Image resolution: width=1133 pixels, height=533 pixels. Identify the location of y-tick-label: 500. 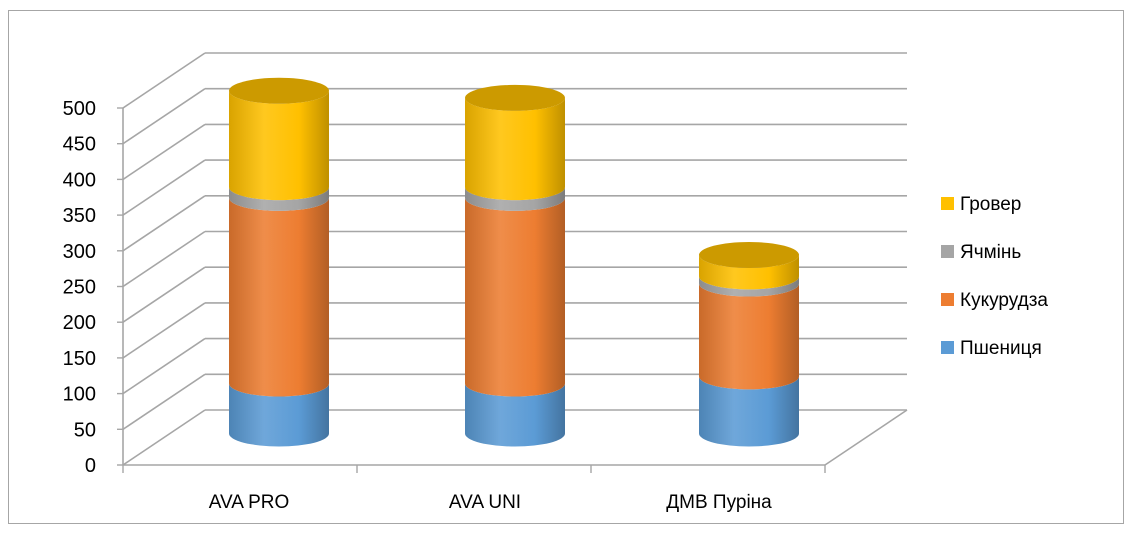
(79, 109).